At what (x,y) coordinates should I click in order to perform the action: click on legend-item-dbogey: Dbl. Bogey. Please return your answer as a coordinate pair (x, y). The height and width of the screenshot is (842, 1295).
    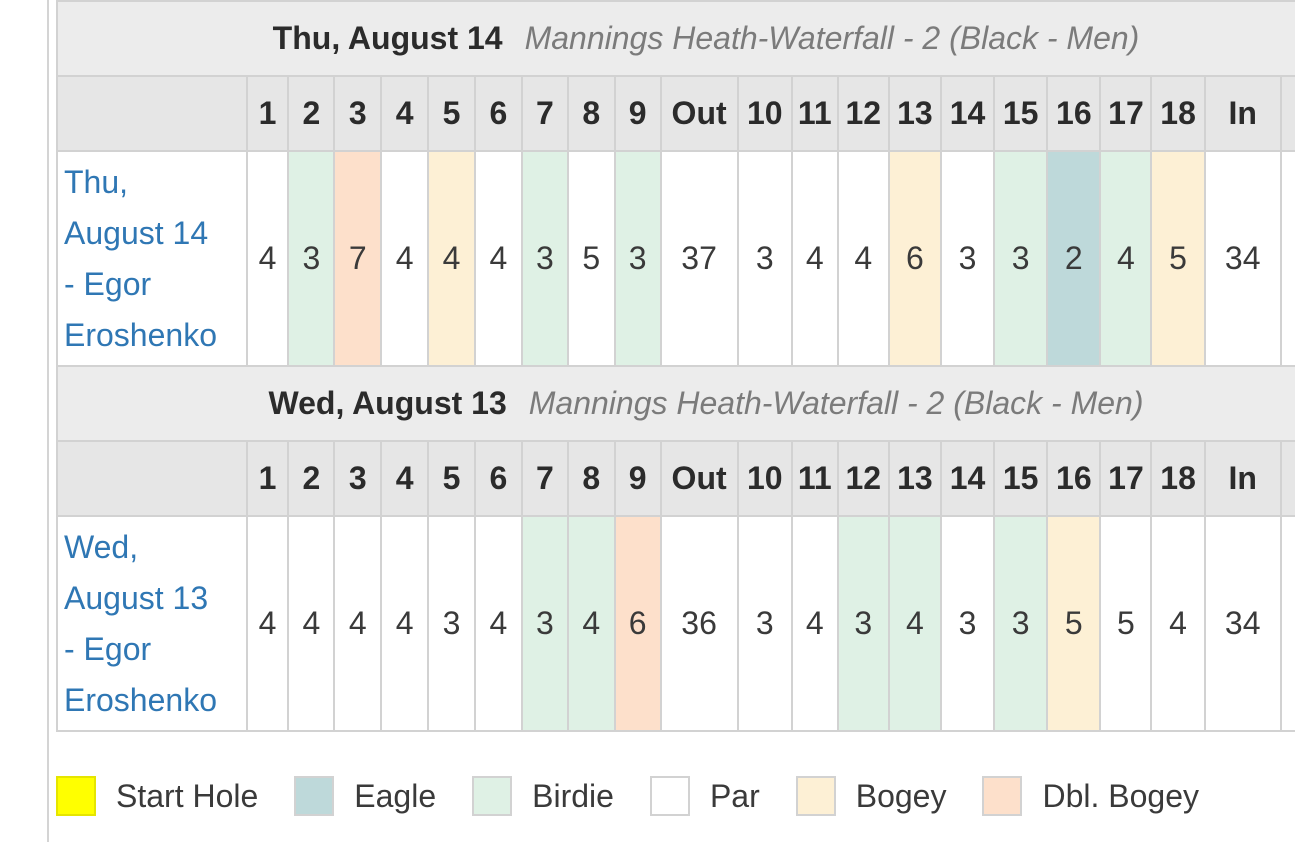
    Looking at the image, I should click on (1090, 796).